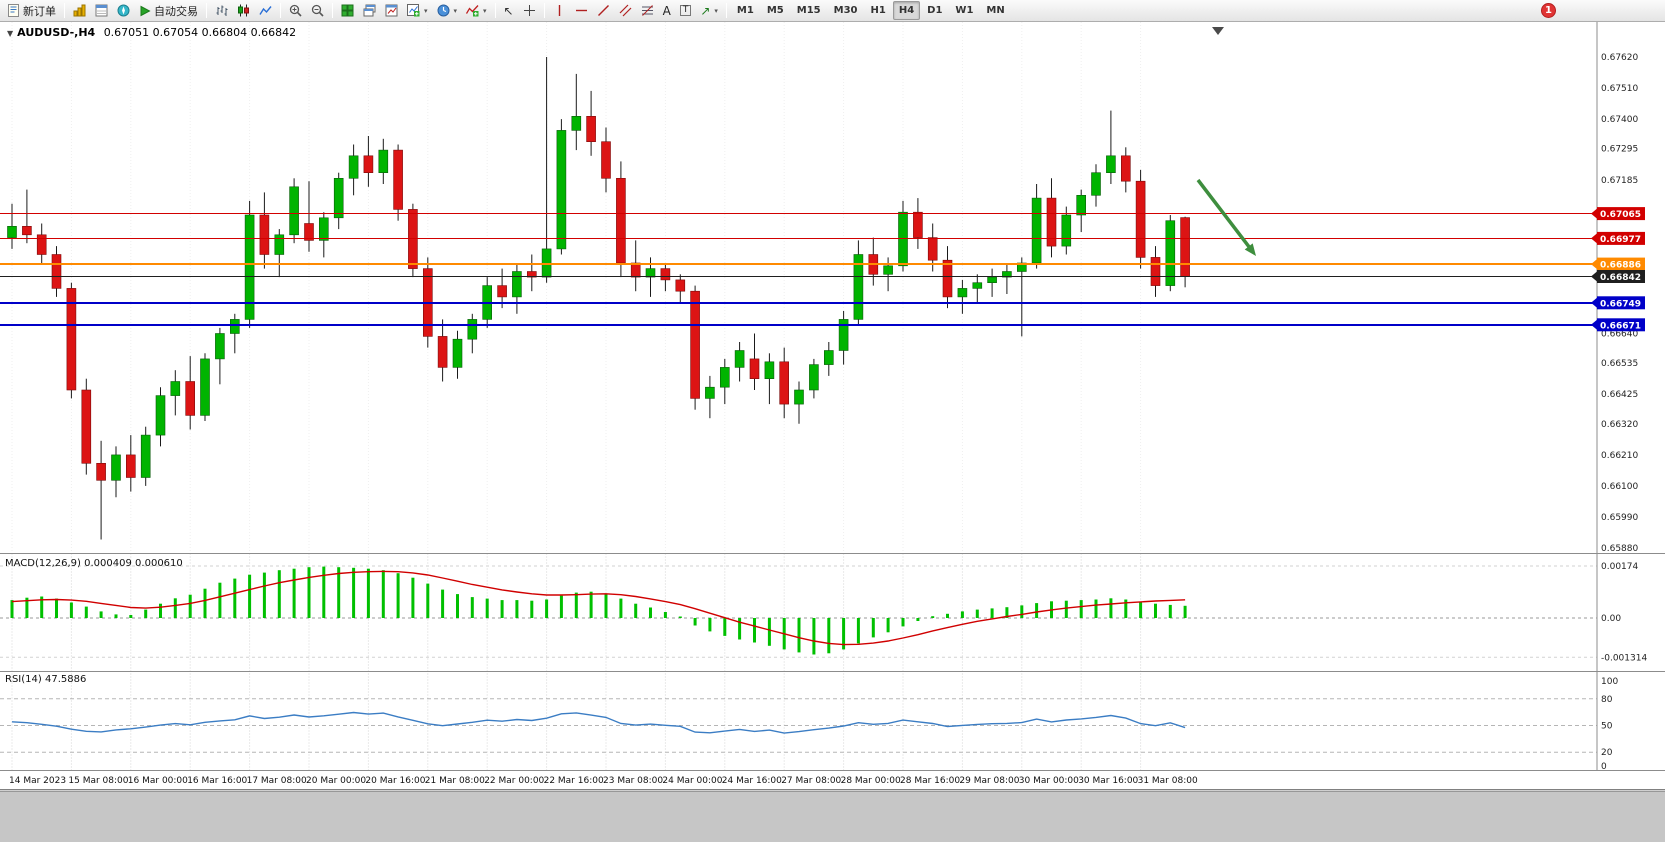  I want to click on horizontal-line-button, so click(581, 10).